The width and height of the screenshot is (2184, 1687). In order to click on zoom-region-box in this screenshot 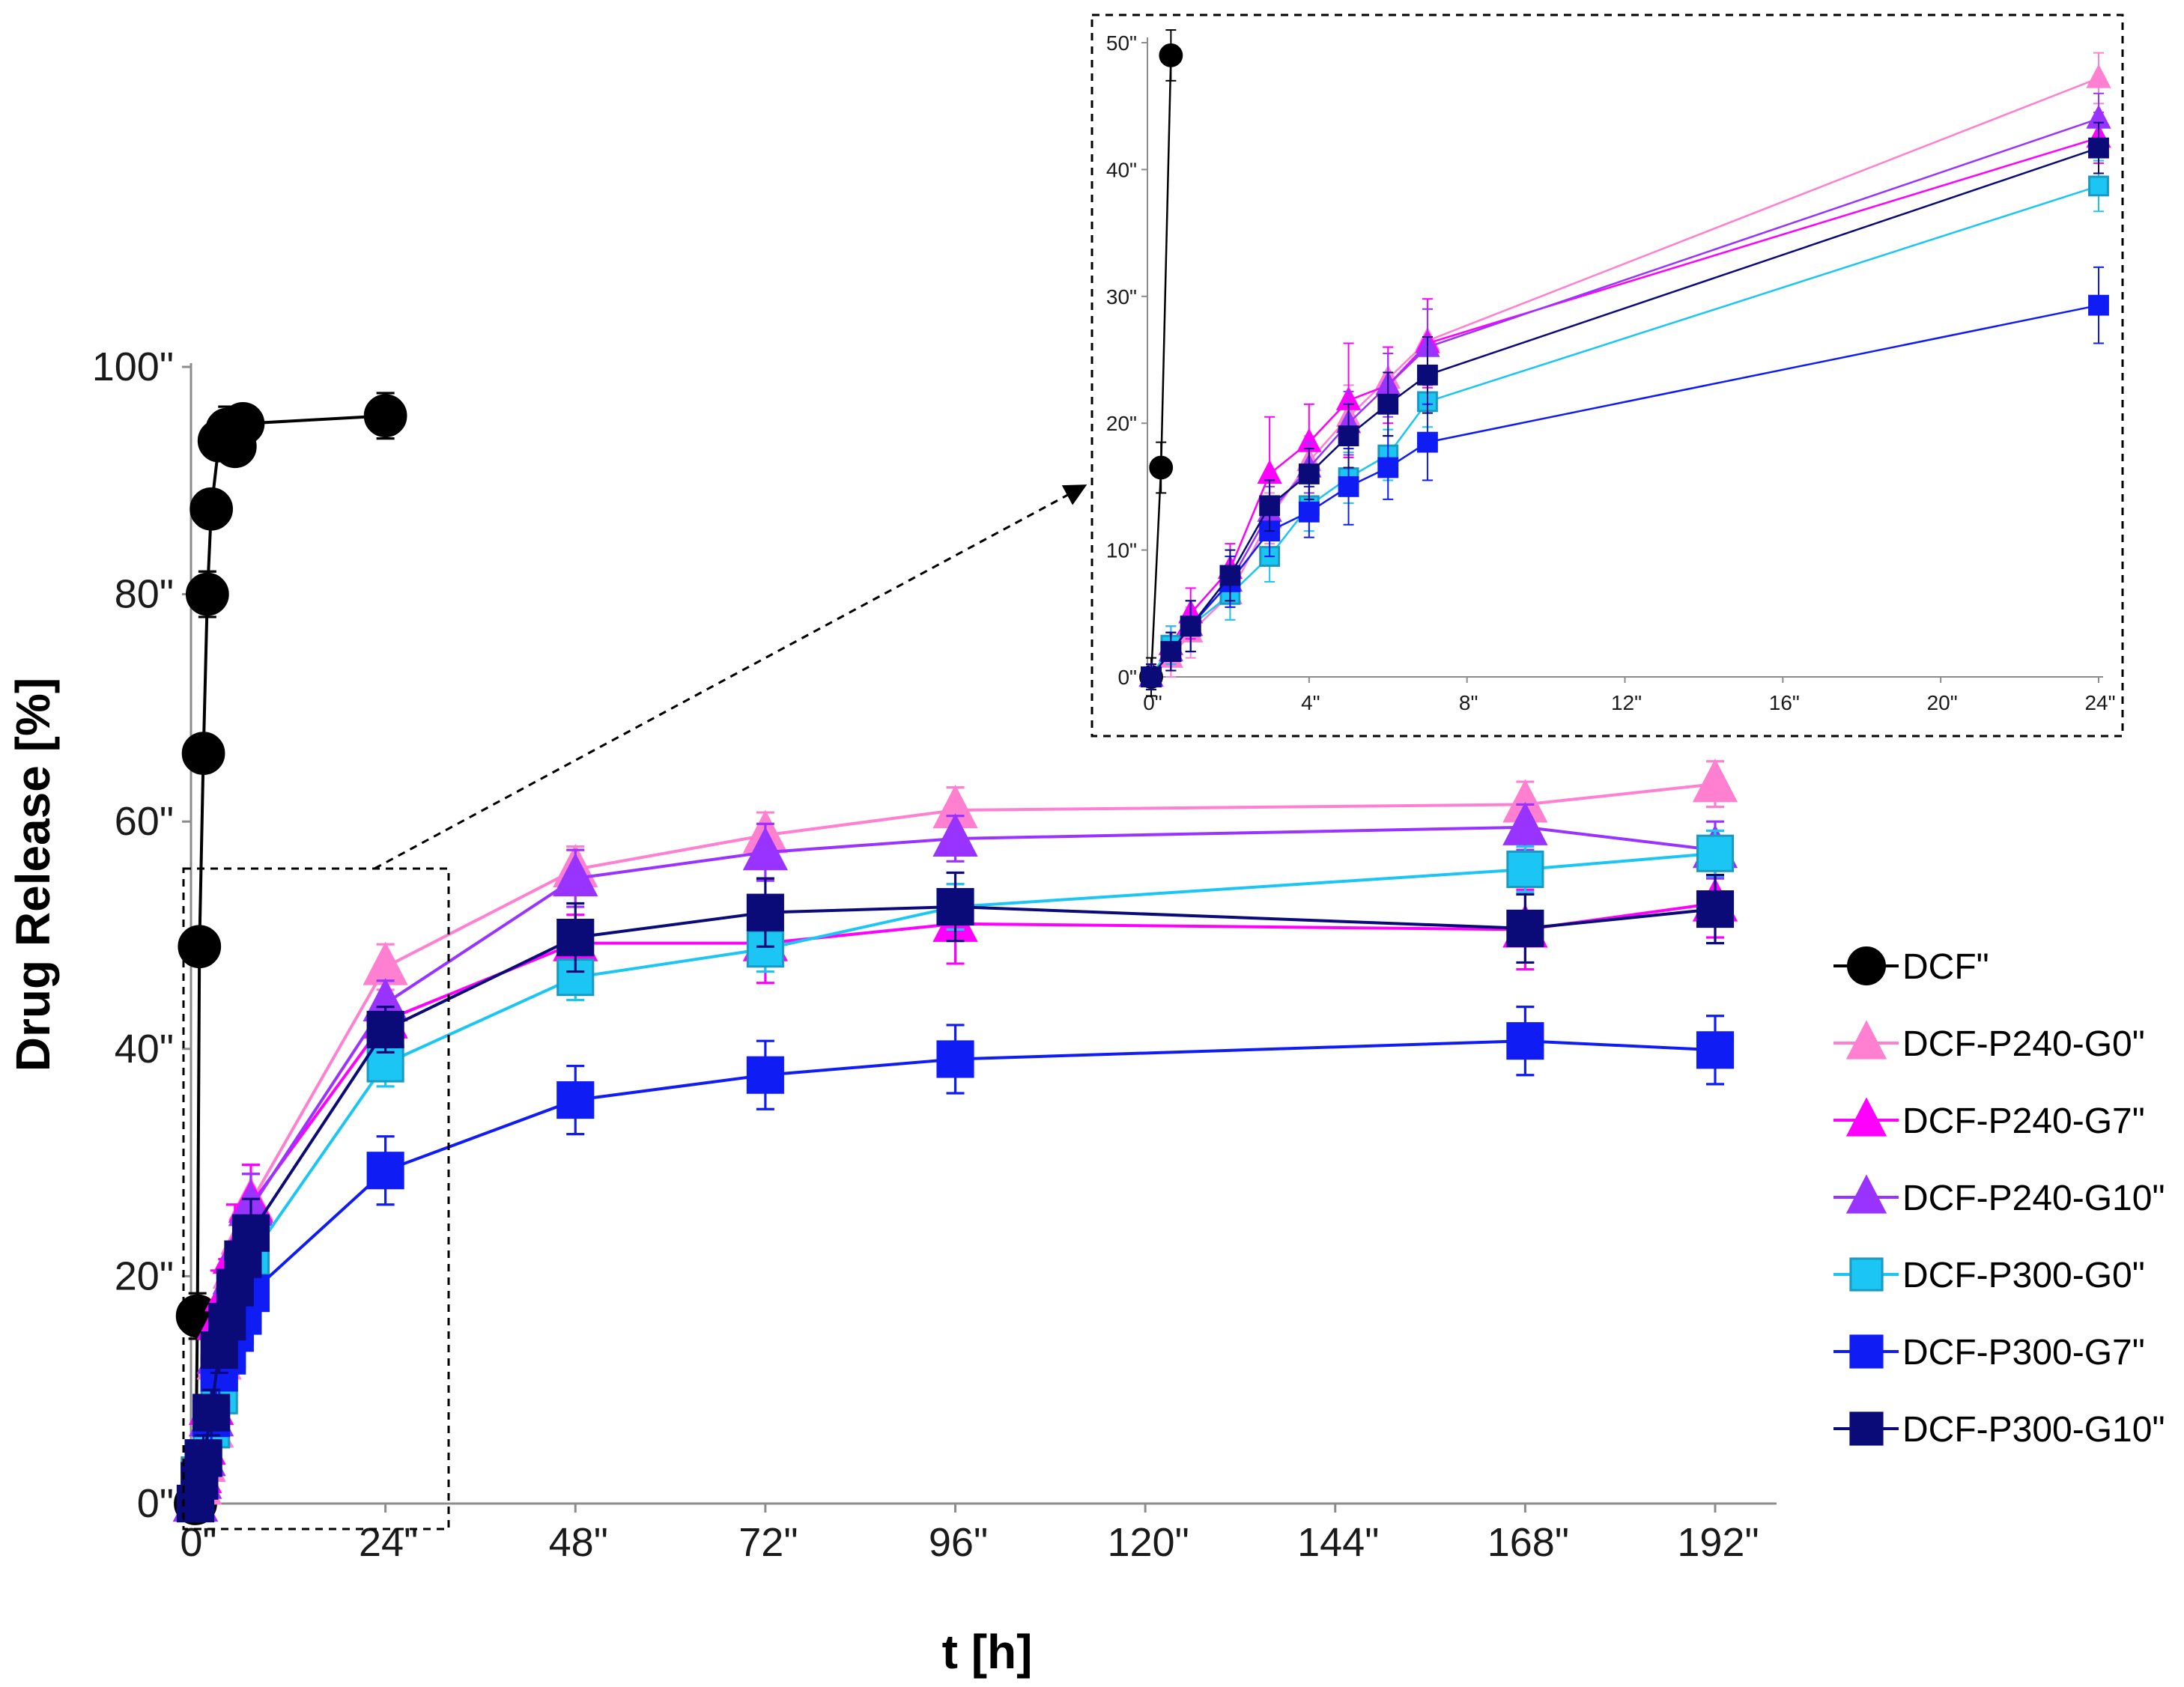, I will do `click(316, 1199)`.